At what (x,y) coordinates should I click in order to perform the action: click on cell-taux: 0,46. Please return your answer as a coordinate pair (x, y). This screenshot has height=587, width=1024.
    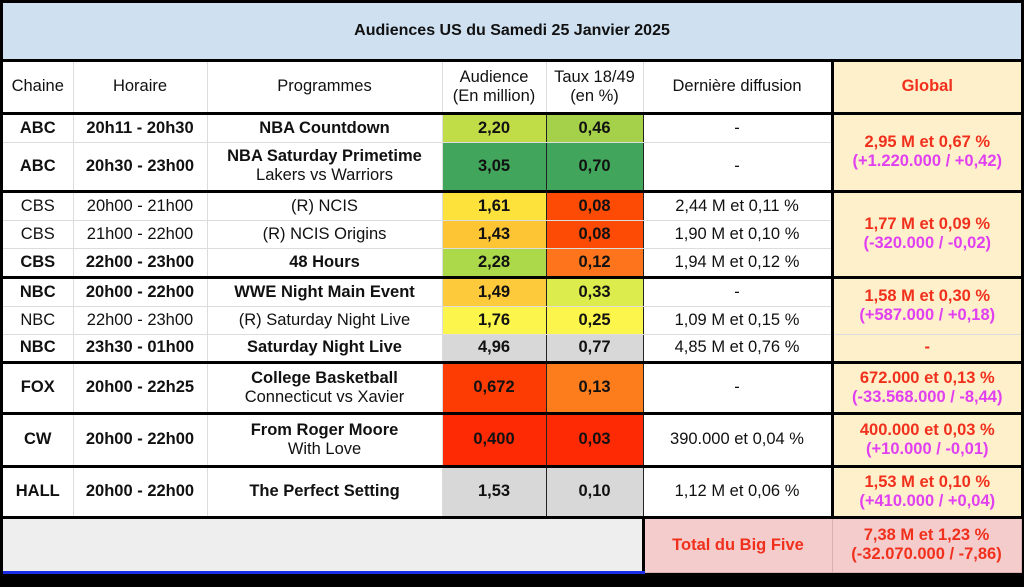
    Looking at the image, I should click on (594, 127).